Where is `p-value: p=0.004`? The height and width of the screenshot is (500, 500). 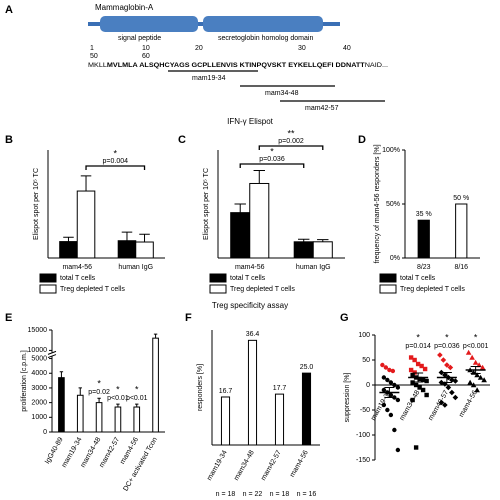
p-value: p=0.004 is located at coordinates (116, 161).